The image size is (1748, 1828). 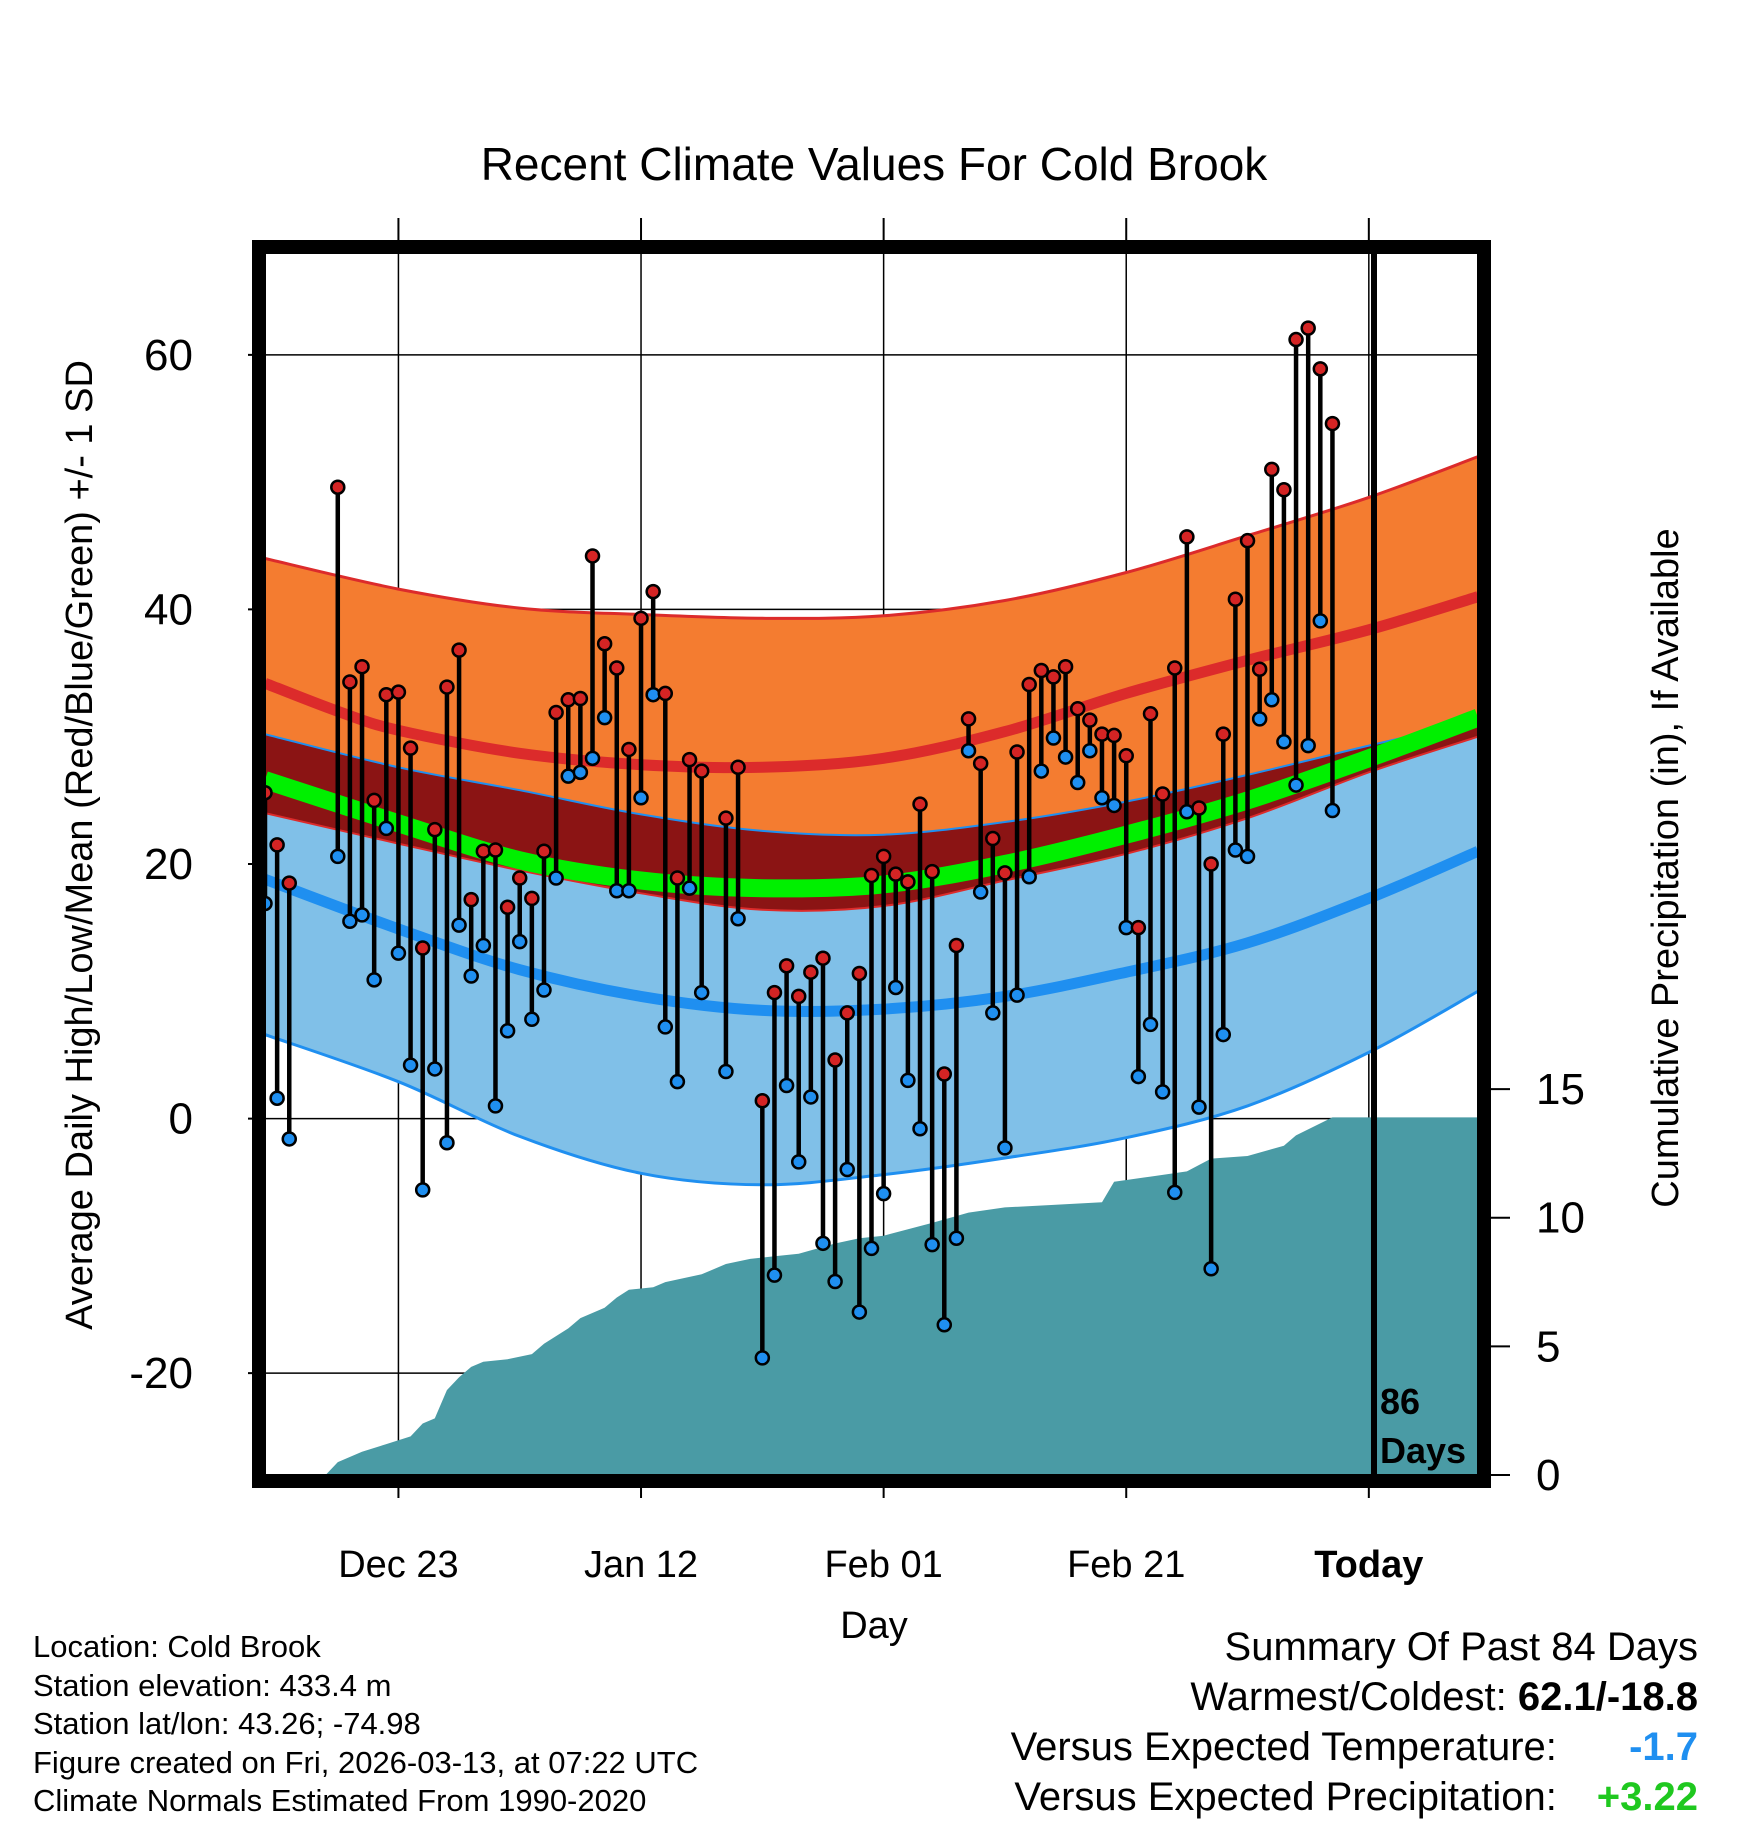 I want to click on y2-tick-label: 5, so click(x=1548, y=1346).